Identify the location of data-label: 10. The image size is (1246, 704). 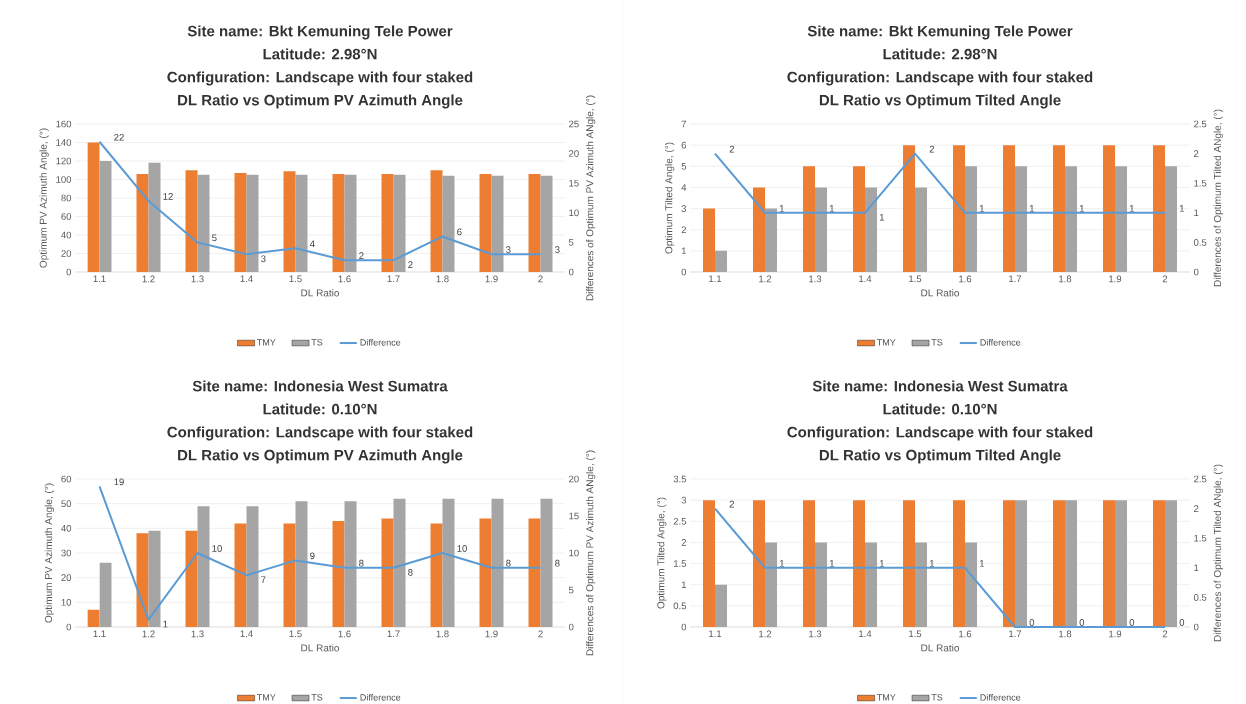
(217, 548).